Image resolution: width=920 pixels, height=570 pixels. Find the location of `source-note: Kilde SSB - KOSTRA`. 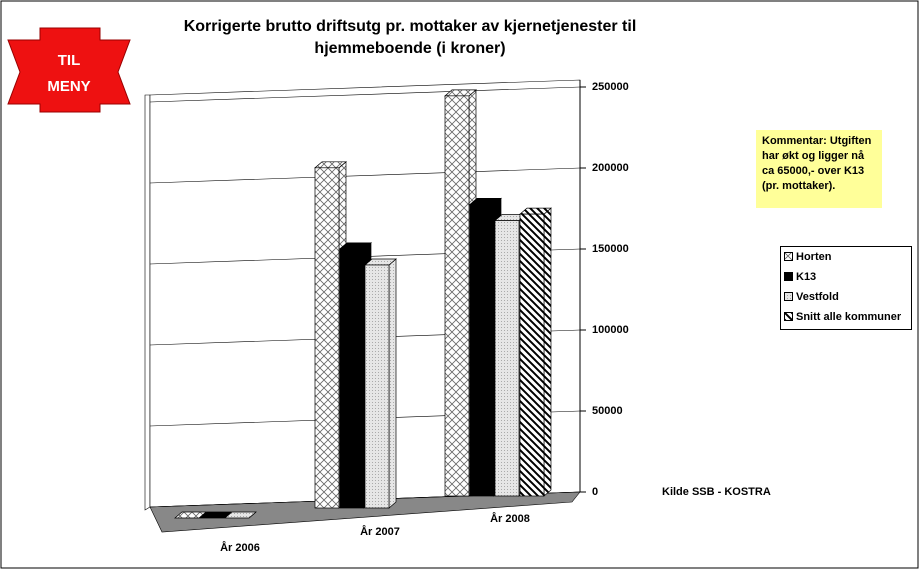

source-note: Kilde SSB - KOSTRA is located at coordinates (716, 492).